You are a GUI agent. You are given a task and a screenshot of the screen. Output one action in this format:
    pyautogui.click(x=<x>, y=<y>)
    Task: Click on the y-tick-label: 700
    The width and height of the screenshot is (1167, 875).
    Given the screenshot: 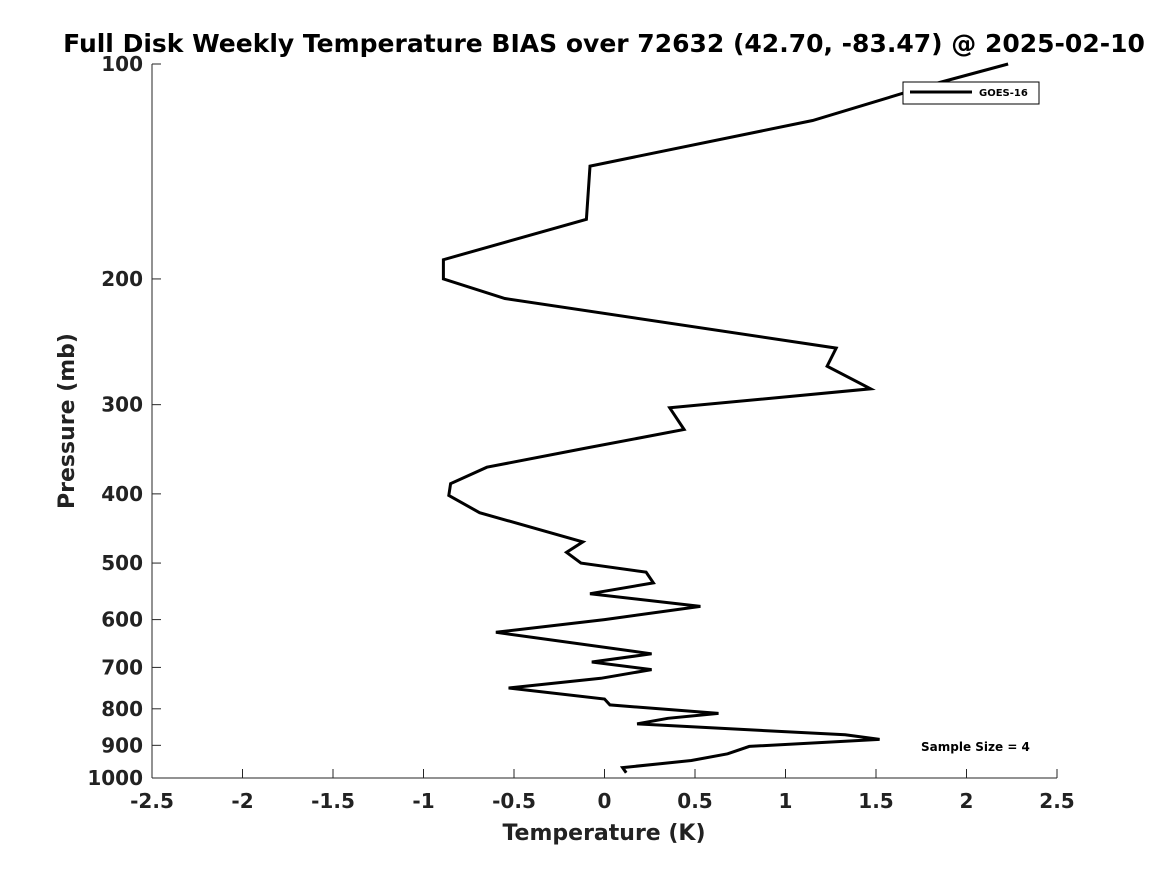 What is the action you would take?
    pyautogui.click(x=122, y=667)
    